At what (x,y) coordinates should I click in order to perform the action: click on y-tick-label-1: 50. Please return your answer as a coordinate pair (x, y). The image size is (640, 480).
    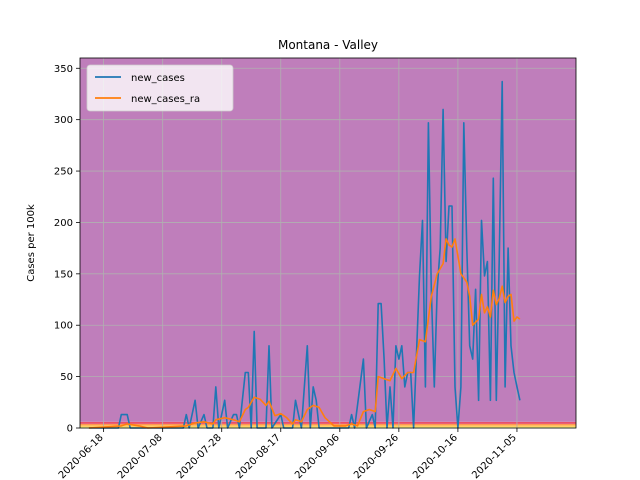
    Looking at the image, I should click on (66, 377).